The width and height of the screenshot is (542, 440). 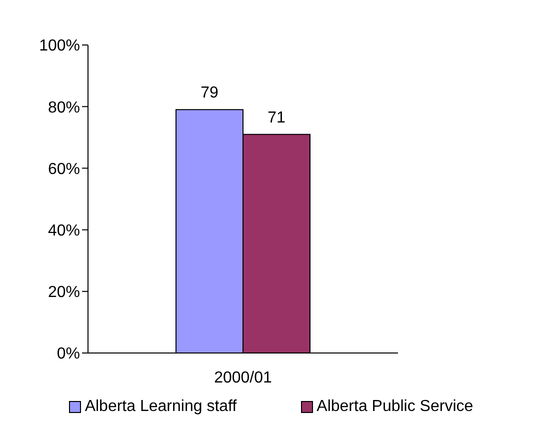 I want to click on y-tick-label: 80%, so click(x=64, y=107).